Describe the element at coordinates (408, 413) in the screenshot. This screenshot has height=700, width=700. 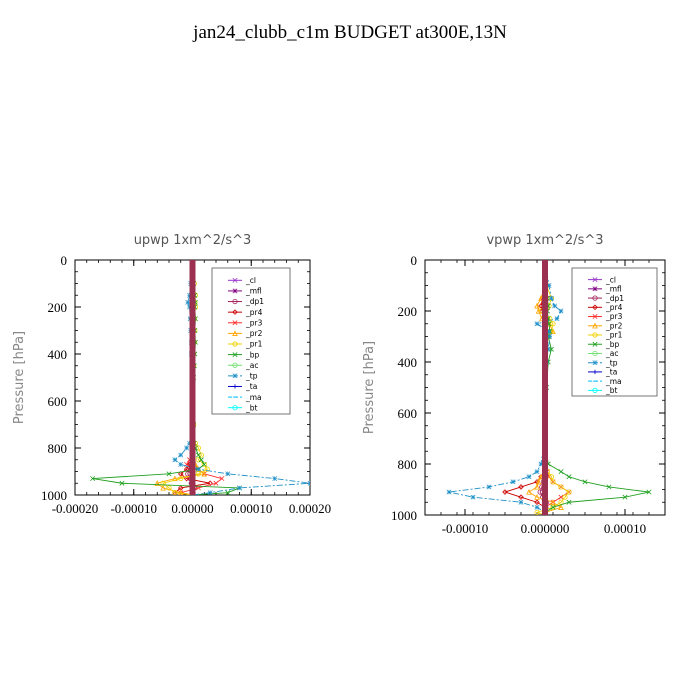
I see `y-tick-label: 600` at that location.